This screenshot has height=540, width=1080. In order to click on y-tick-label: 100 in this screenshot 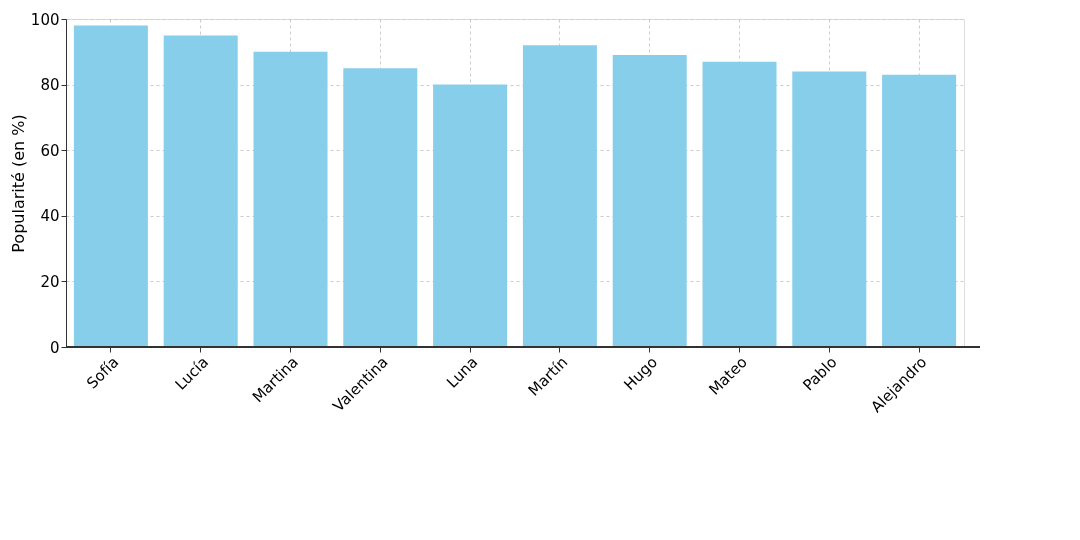, I will do `click(45, 19)`.